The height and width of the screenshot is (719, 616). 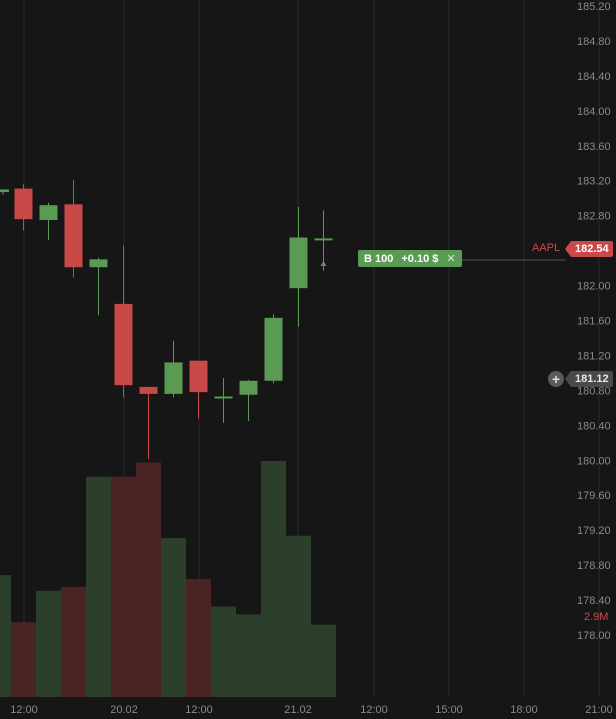 I want to click on crosshair-price-tag: 181.12, so click(x=589, y=379).